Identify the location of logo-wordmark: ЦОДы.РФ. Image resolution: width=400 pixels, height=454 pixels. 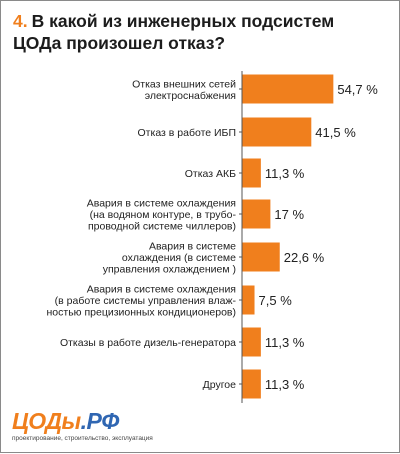
(112, 421).